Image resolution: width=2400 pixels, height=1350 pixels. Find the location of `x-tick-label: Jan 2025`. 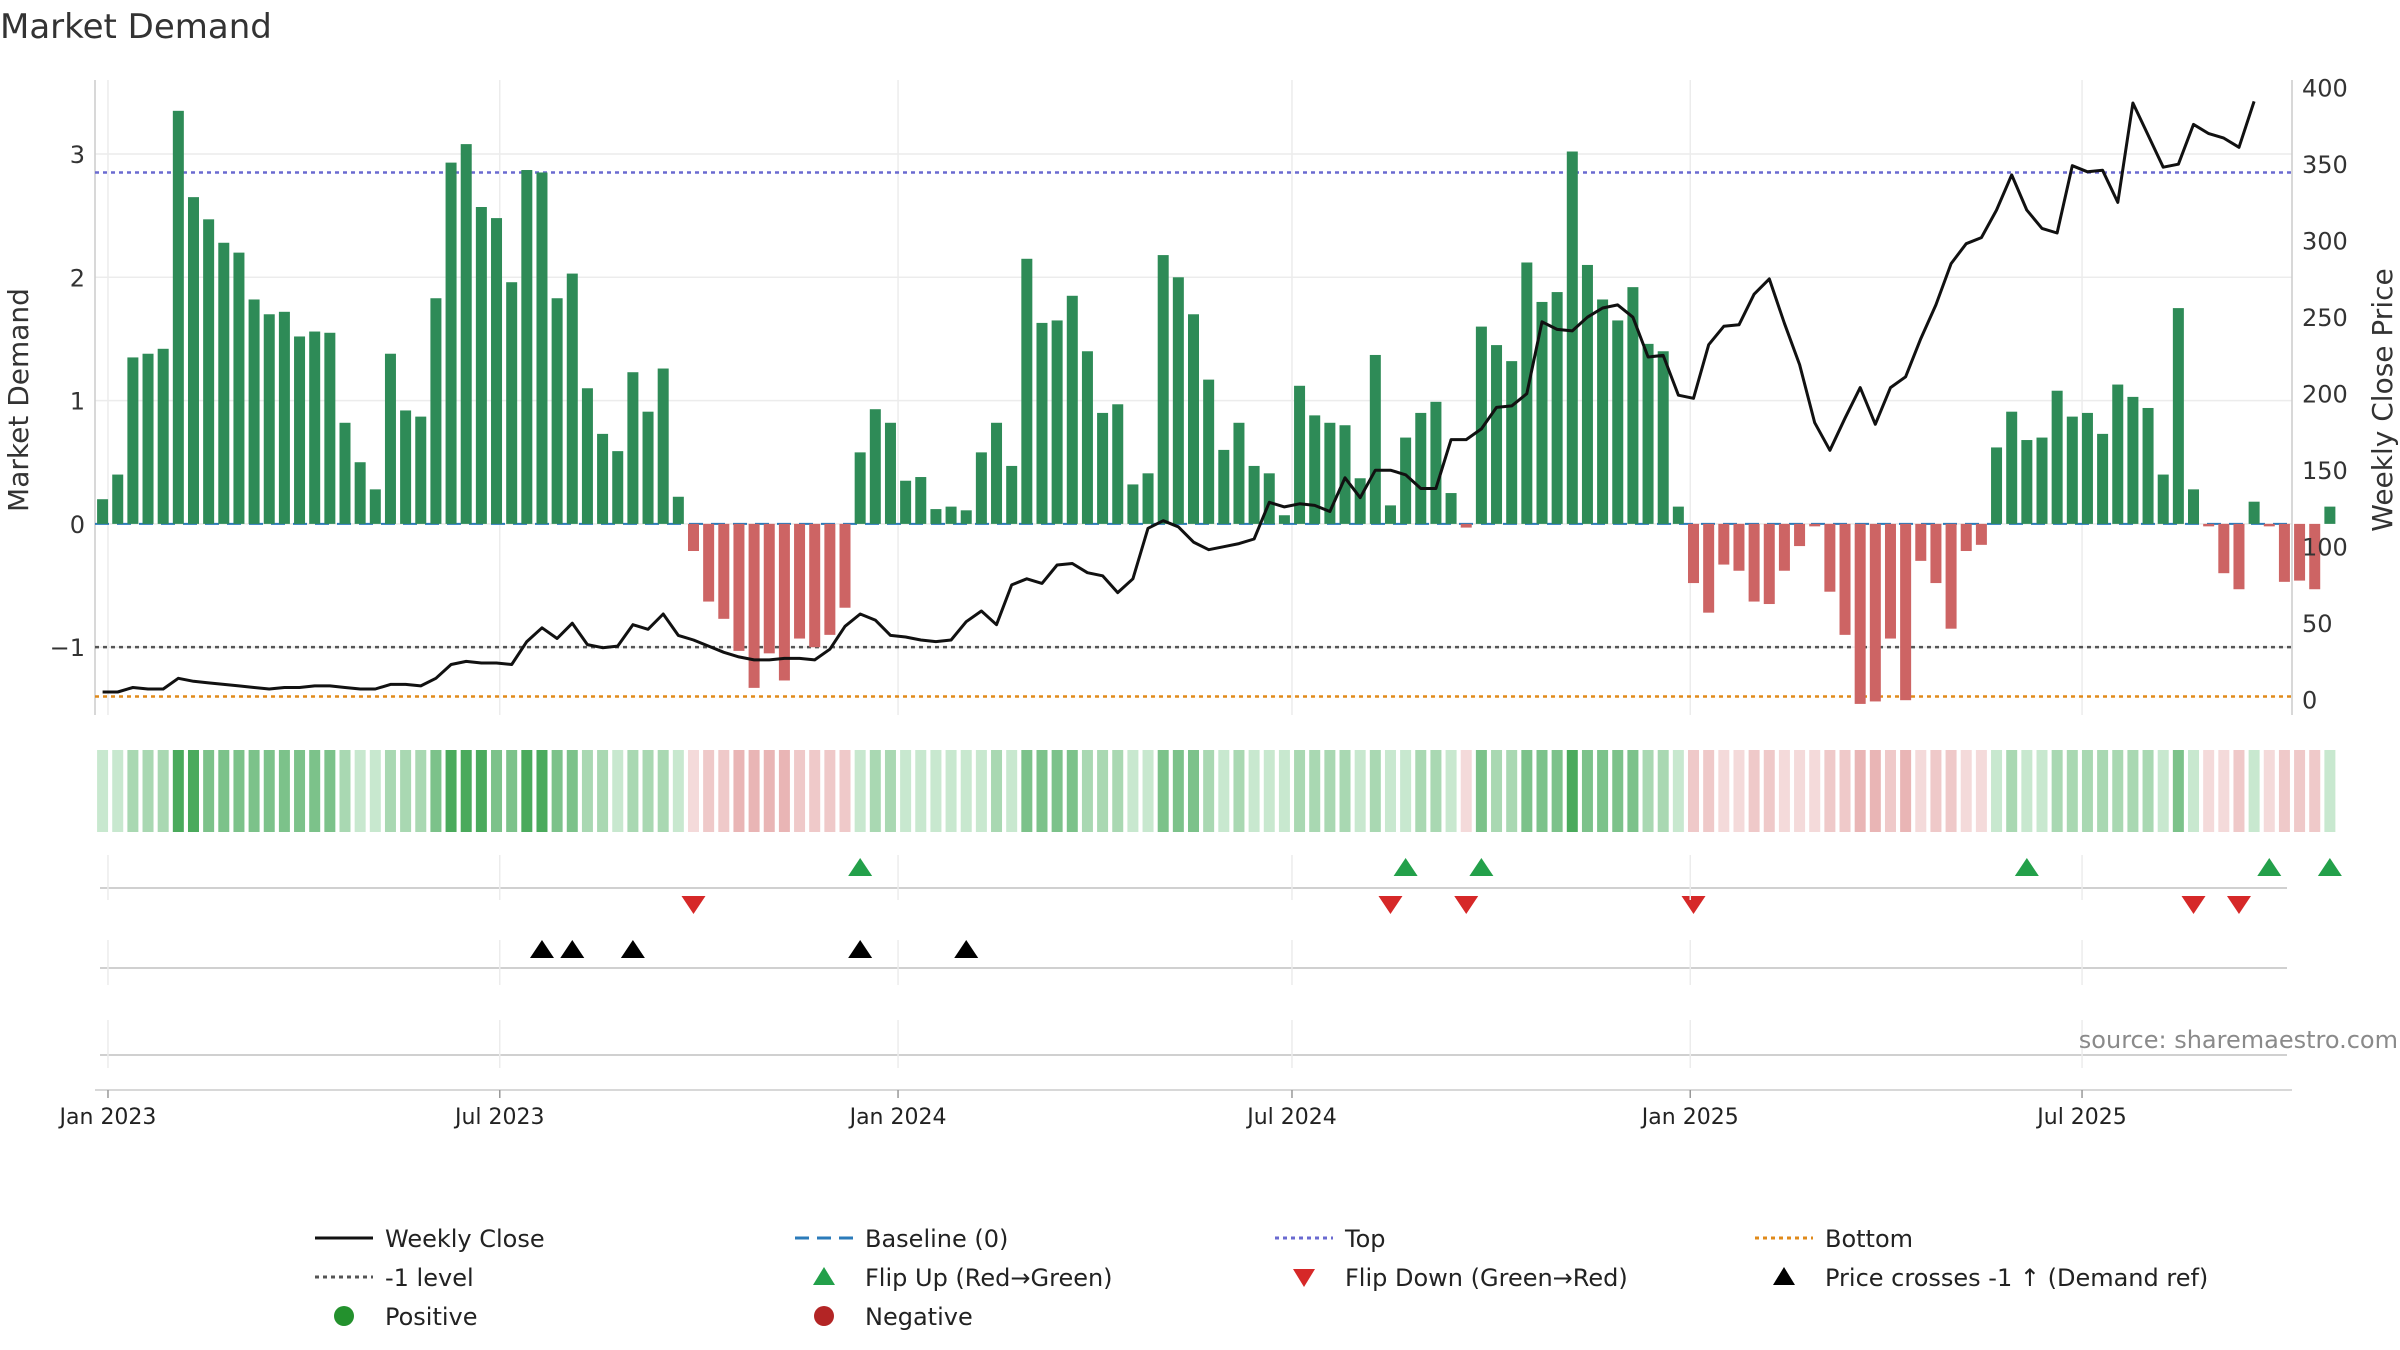

x-tick-label: Jan 2025 is located at coordinates (1689, 1117).